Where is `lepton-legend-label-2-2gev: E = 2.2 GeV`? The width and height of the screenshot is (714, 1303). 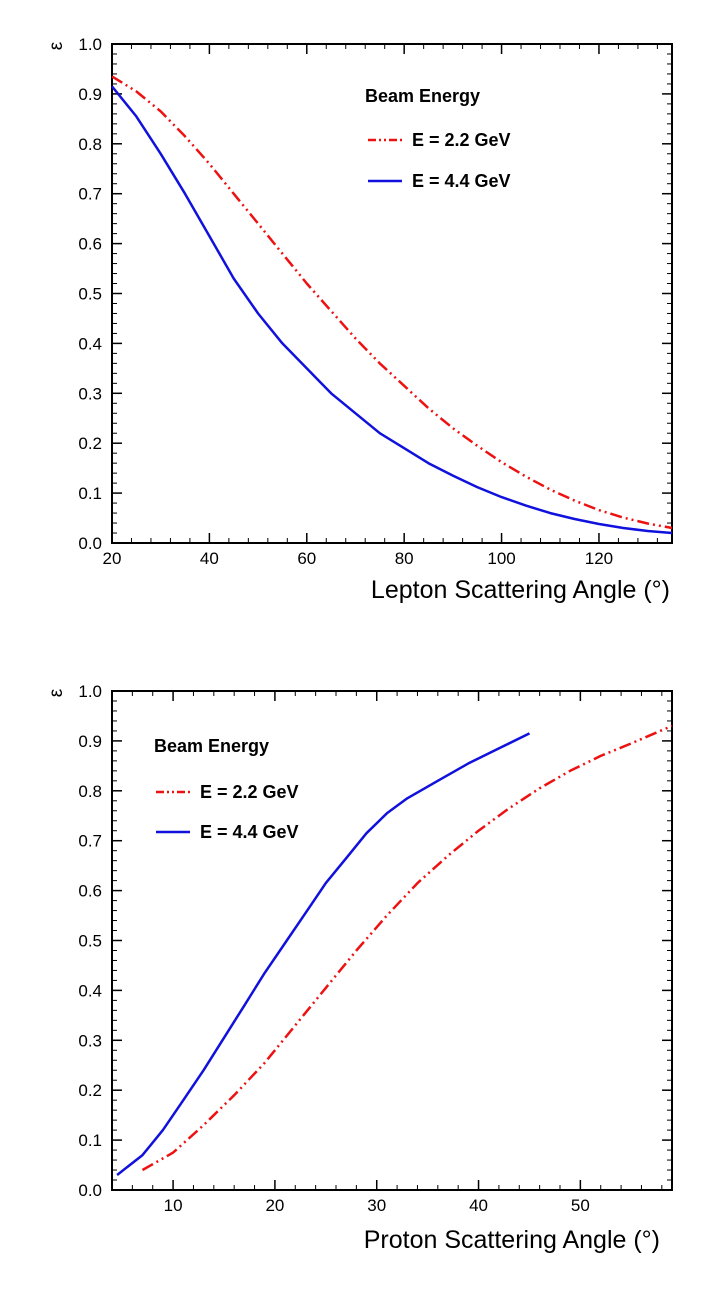 lepton-legend-label-2-2gev: E = 2.2 GeV is located at coordinates (461, 140).